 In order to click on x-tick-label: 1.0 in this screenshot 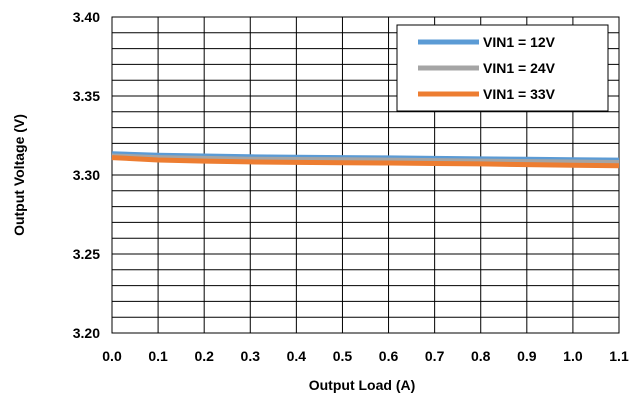, I will do `click(573, 356)`.